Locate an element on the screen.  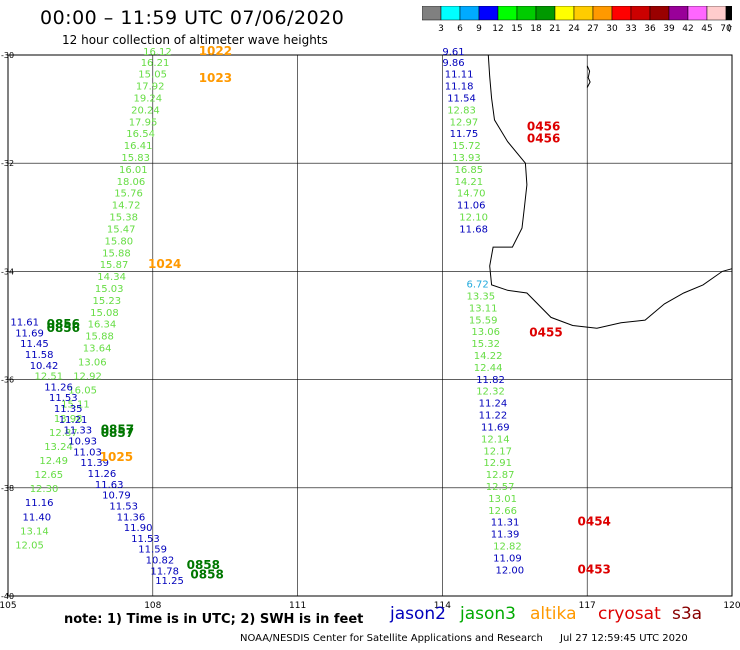
swh-label: 12.82 is located at coordinates (507, 547).